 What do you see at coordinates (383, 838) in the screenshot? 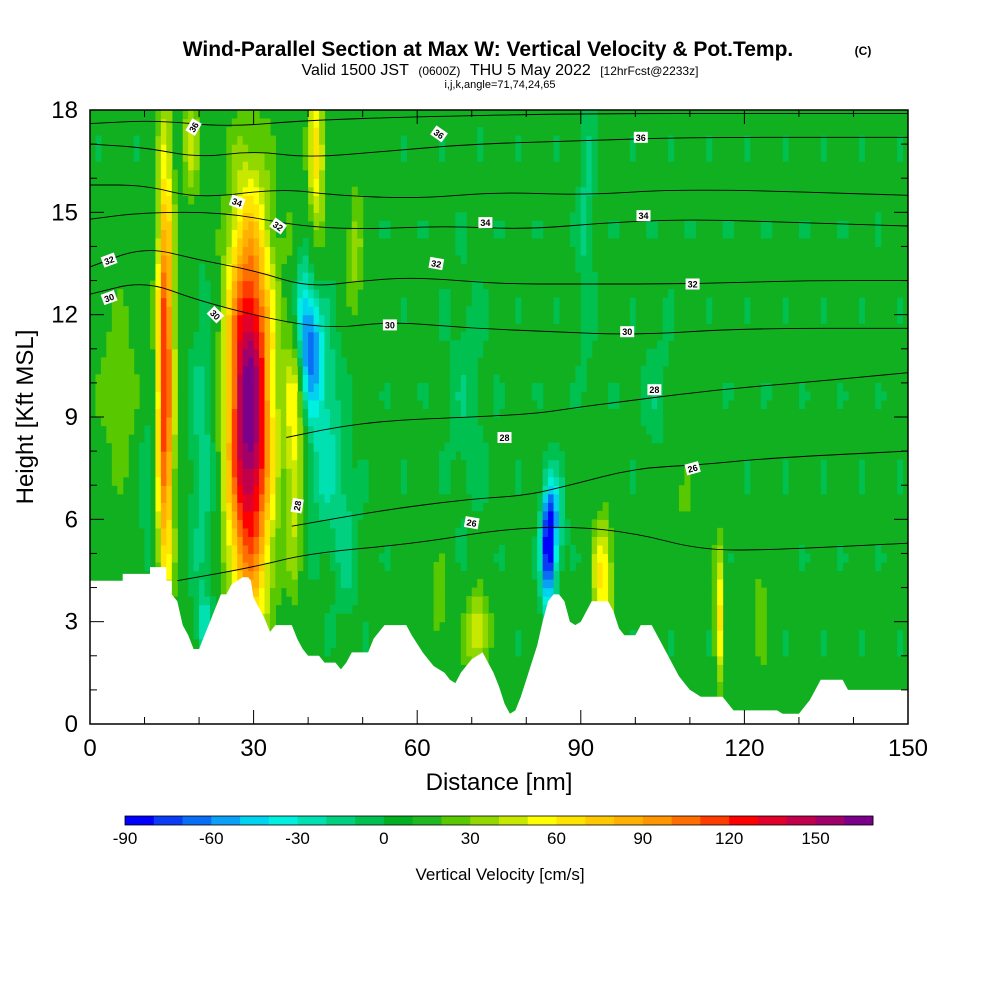
I see `colorbar-tick-label: 0` at bounding box center [383, 838].